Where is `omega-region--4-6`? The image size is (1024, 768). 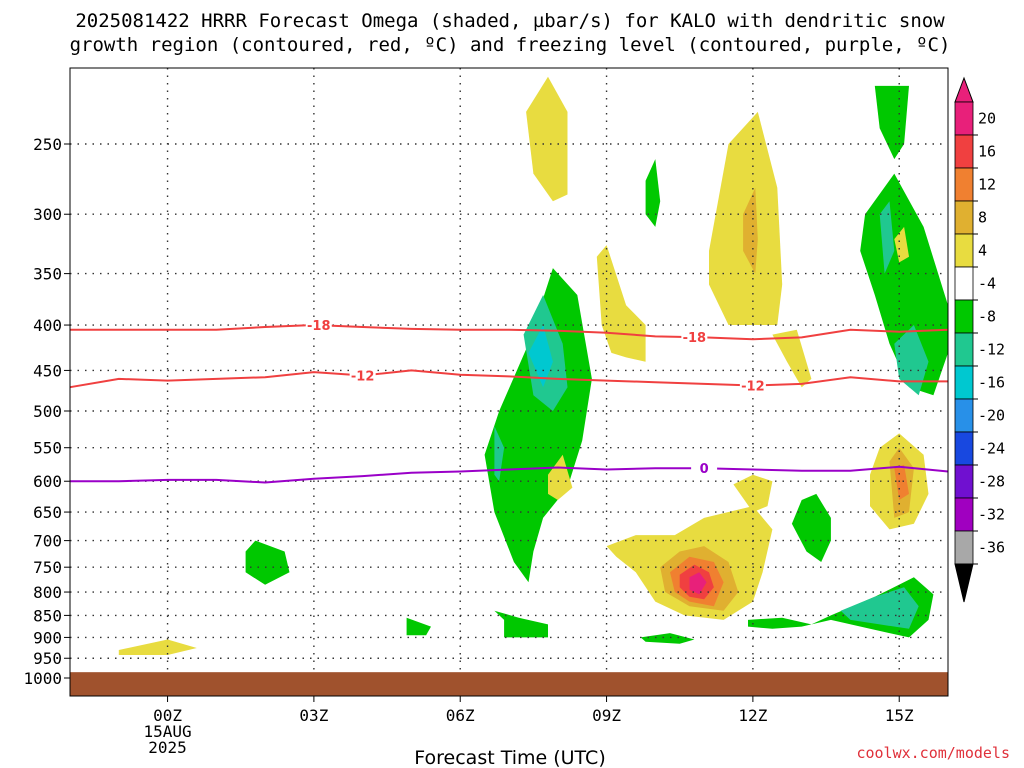
omega-region--4-6 is located at coordinates (667, 638).